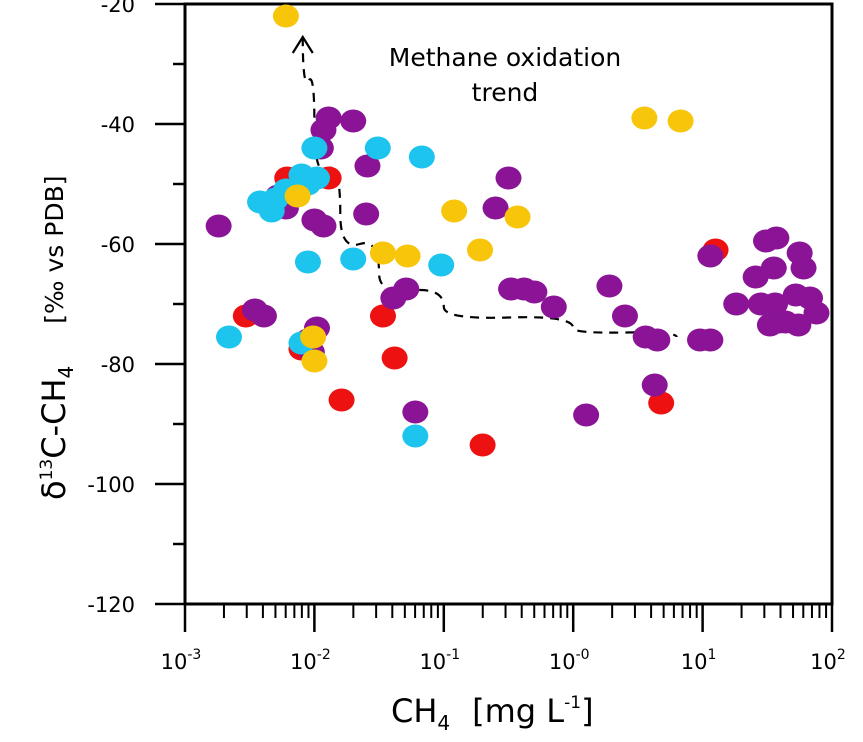  What do you see at coordinates (54, 418) in the screenshot?
I see `y-axis-title-main: C-CH` at bounding box center [54, 418].